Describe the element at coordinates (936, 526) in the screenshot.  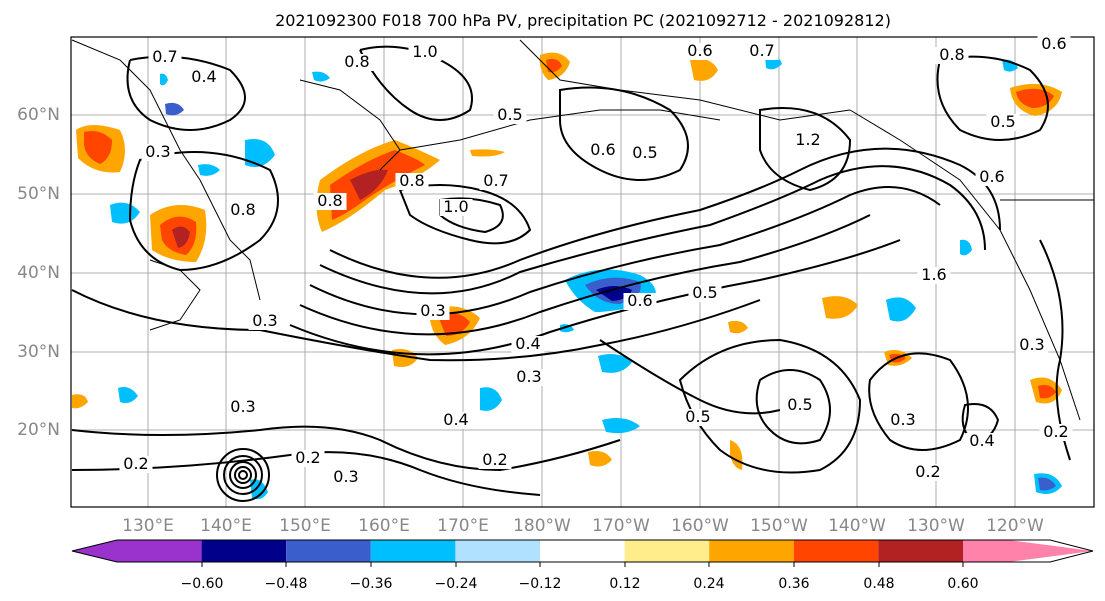
I see `lon-label: 130°W` at that location.